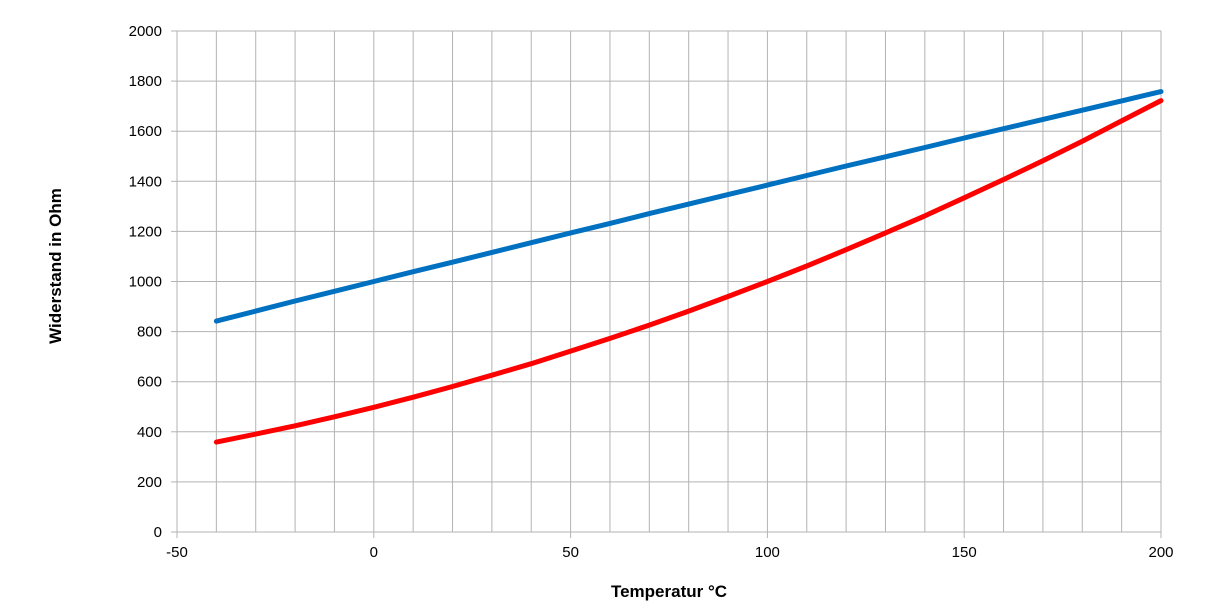  I want to click on y-tick-labels: 0 200 400 600 800 1000 1200 1400 1600 1800 2000, so click(145, 282).